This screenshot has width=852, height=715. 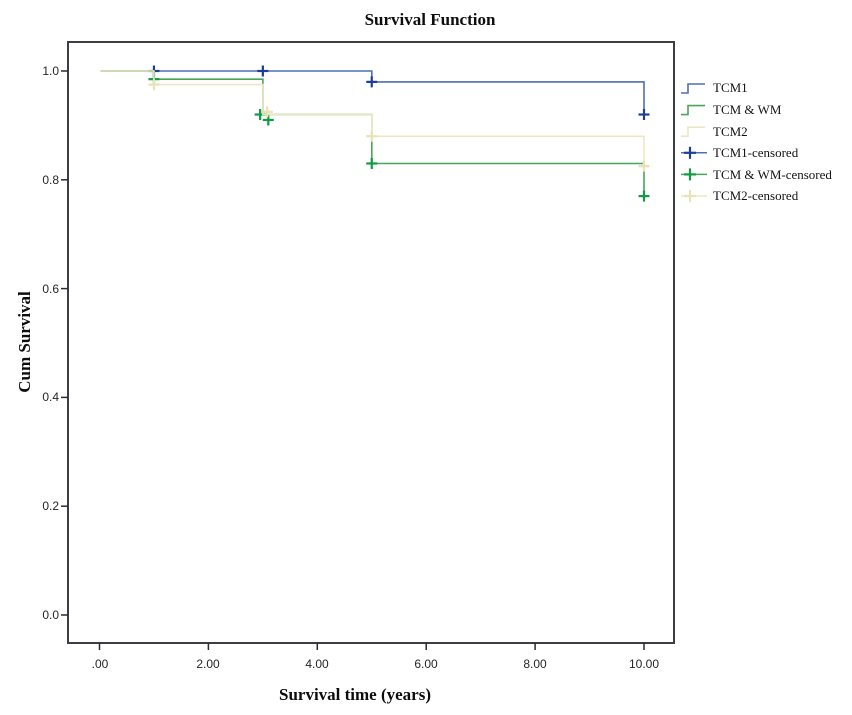 I want to click on x-axis-tick-labels: .00 2.00 4.00 6.00 8.00 10.00, so click(x=376, y=664).